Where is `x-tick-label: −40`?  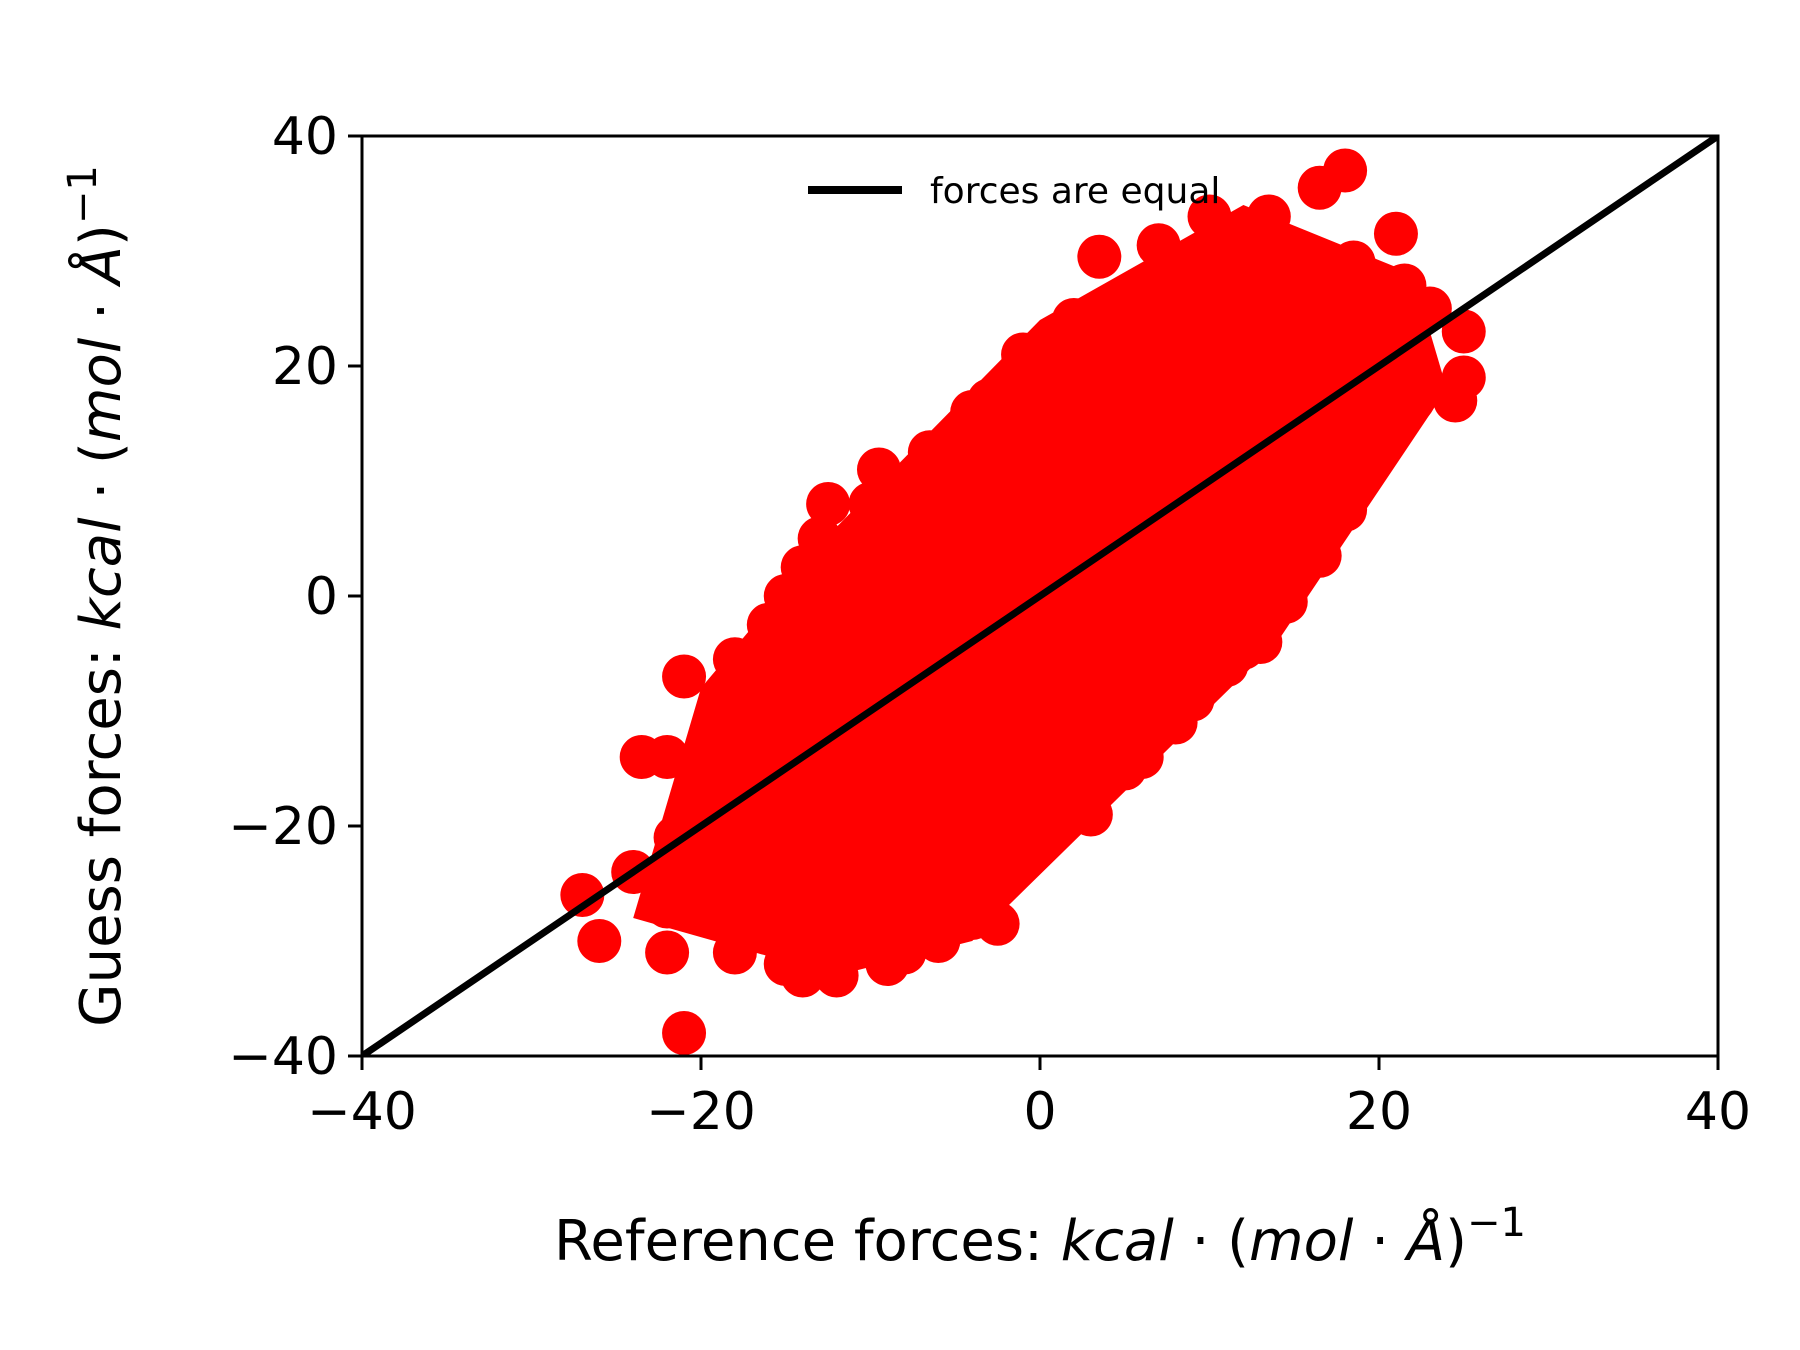
x-tick-label: −40 is located at coordinates (362, 1112).